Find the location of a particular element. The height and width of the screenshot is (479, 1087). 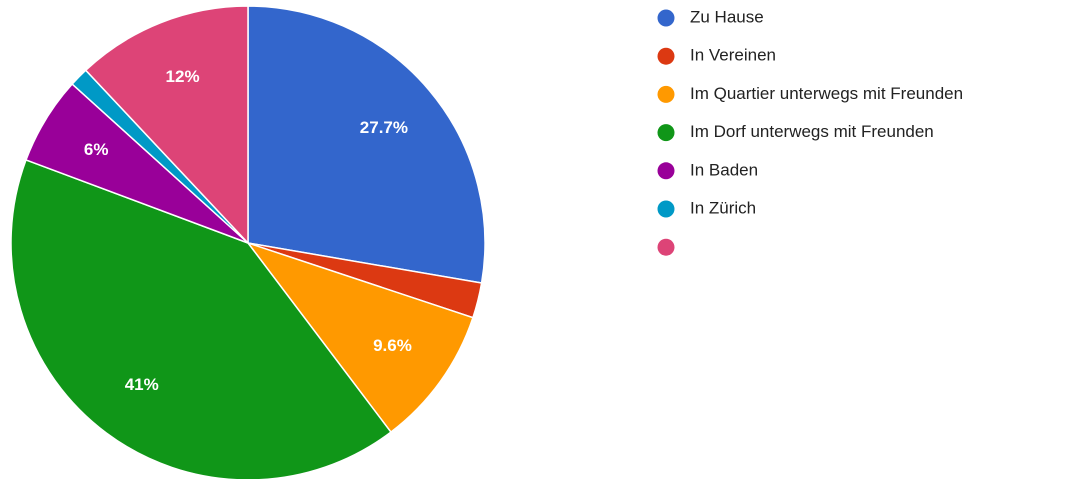

slice-label: 9.6% is located at coordinates (392, 345).